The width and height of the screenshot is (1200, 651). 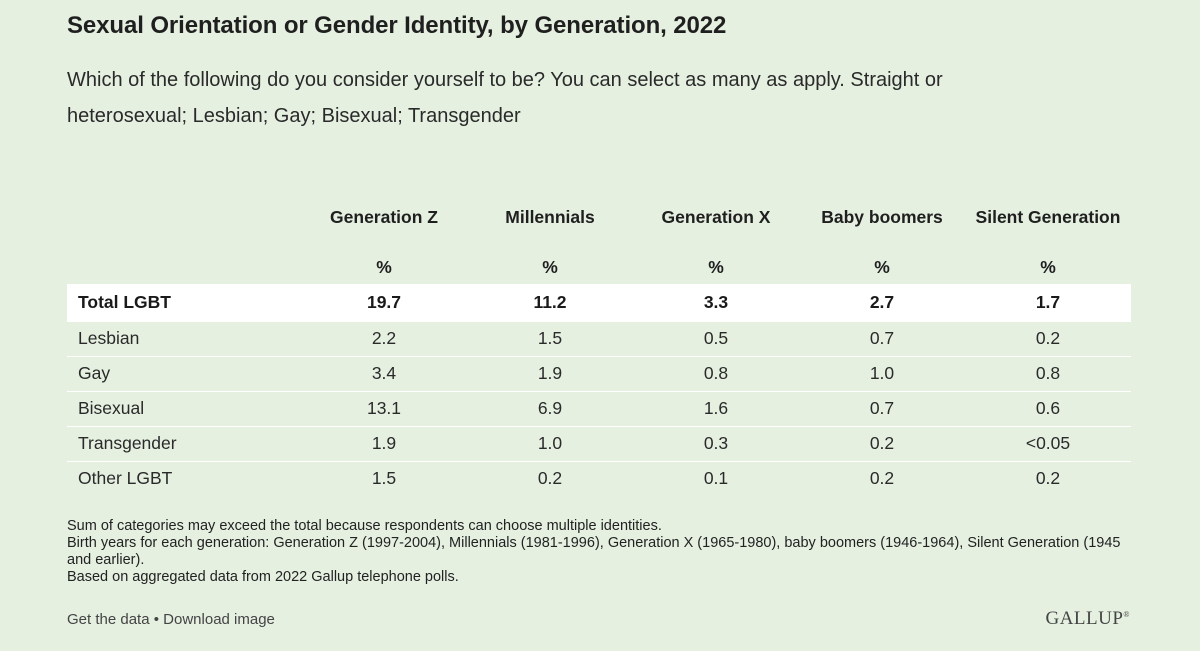 What do you see at coordinates (882, 303) in the screenshot?
I see `table-cell: 2.7` at bounding box center [882, 303].